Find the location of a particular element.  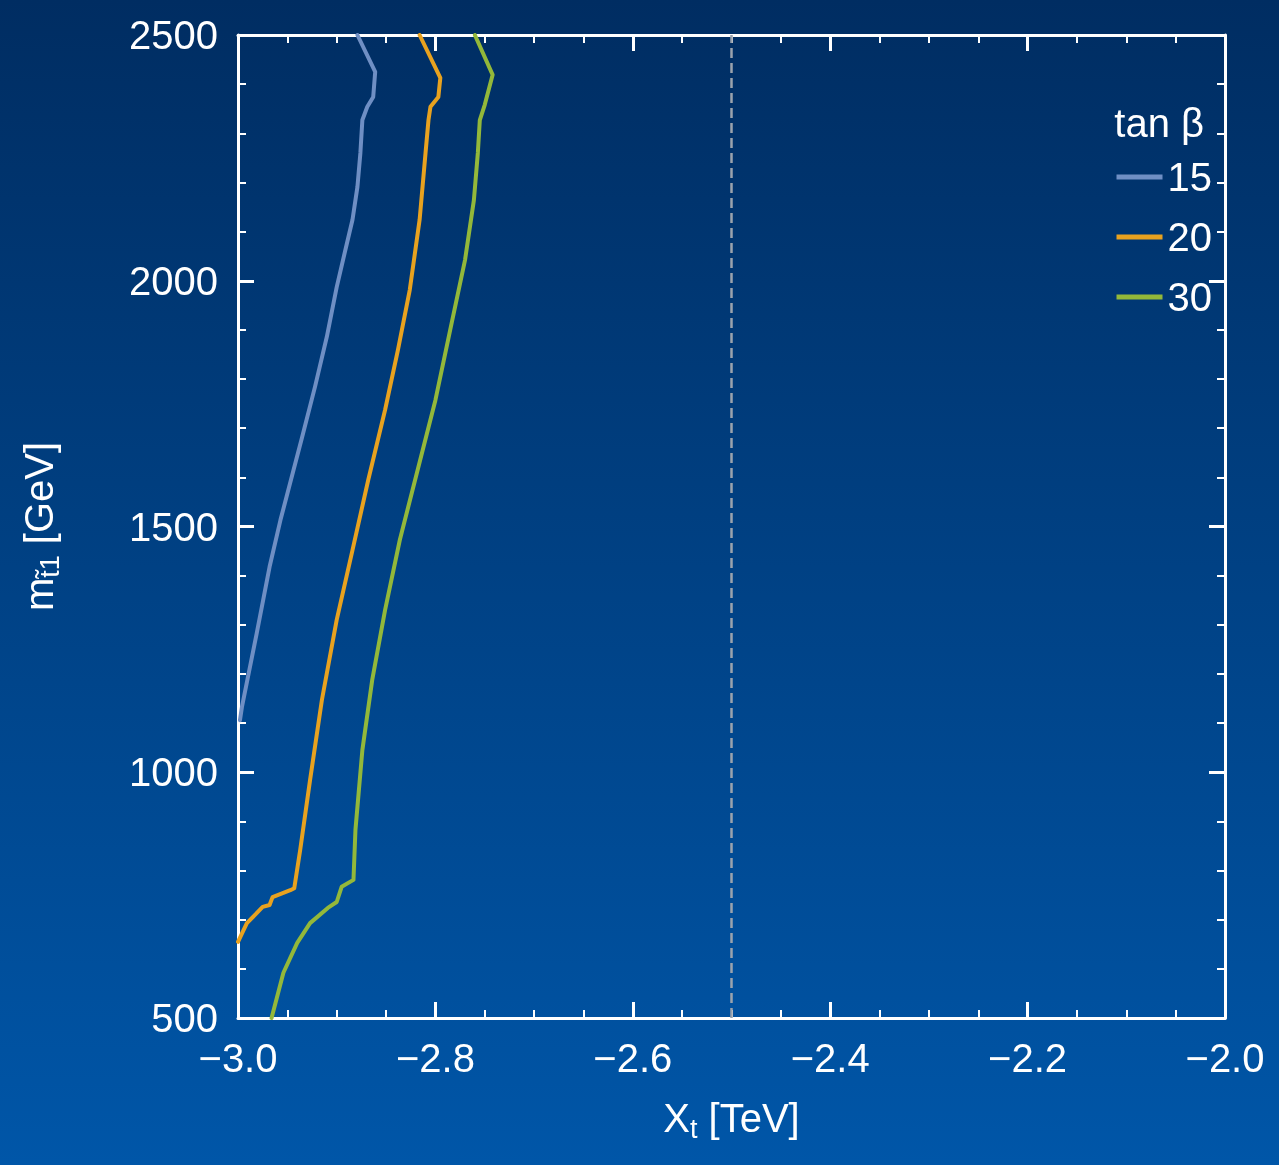

x-tick-label: −2.2 is located at coordinates (1028, 1058).